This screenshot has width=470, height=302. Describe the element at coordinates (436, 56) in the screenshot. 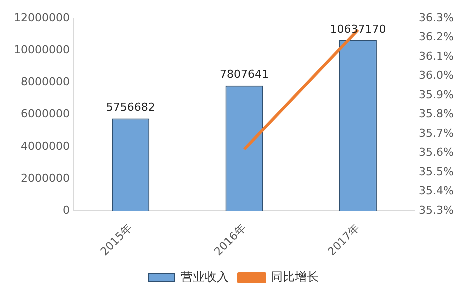

I see `y2-tick-label: 36.1%` at that location.